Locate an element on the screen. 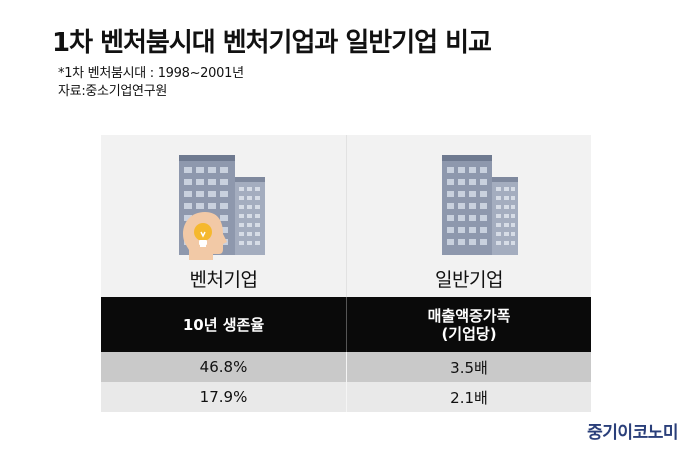 Image resolution: width=700 pixels, height=450 pixels. header-survival-rate: 10년 생존율 is located at coordinates (223, 324).